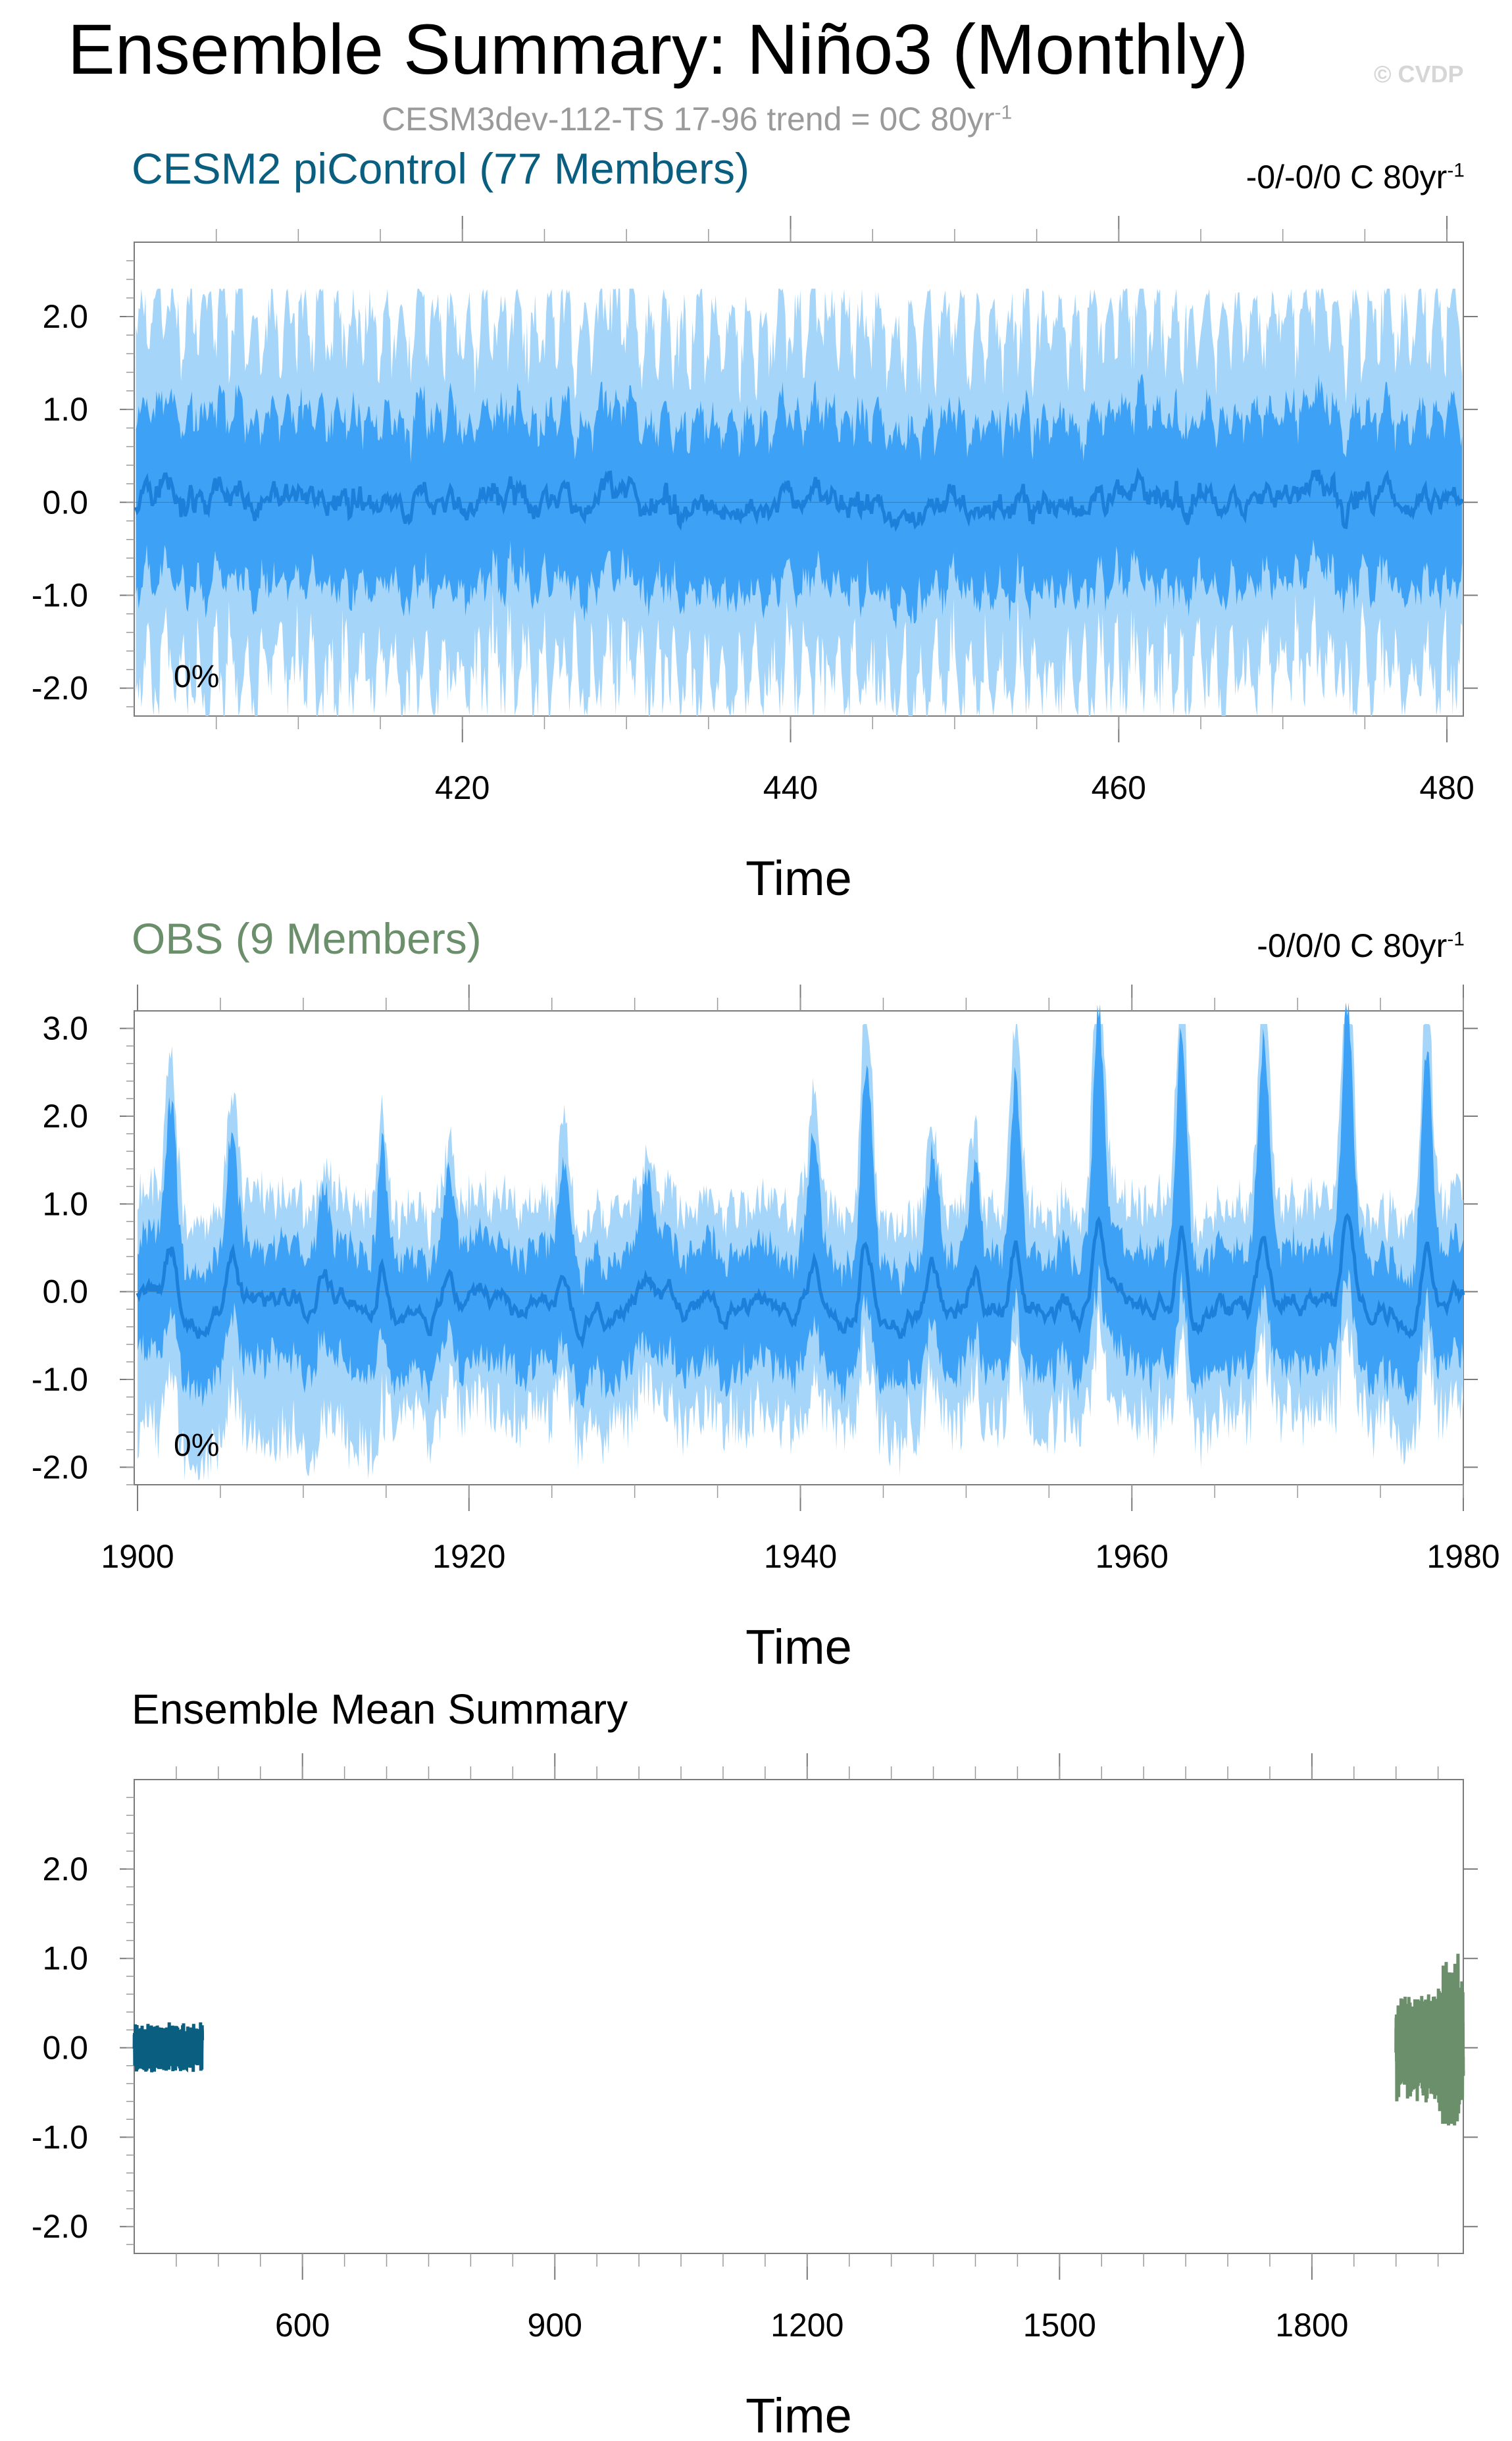 This screenshot has width=1512, height=2441. What do you see at coordinates (65, 1869) in the screenshot?
I see `panel3-ytick-label: 2.0` at bounding box center [65, 1869].